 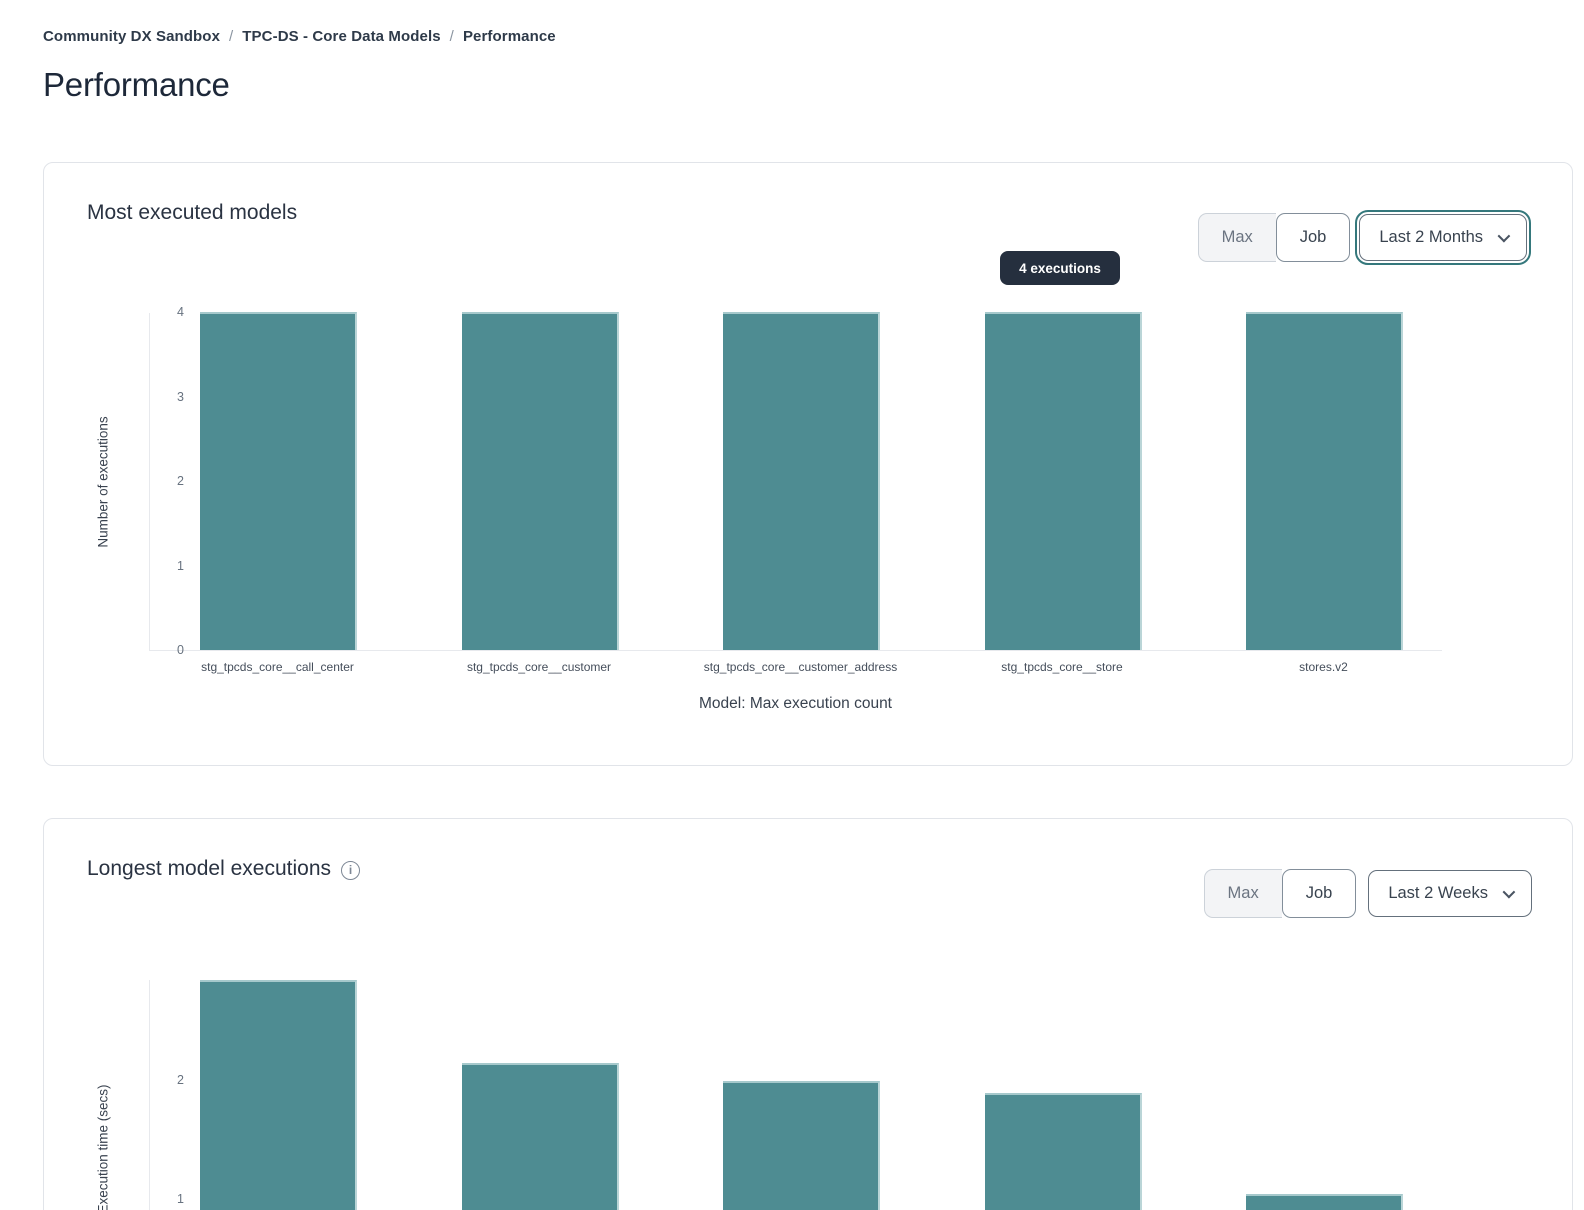 I want to click on chart-title: Longest model executions i, so click(x=223, y=869).